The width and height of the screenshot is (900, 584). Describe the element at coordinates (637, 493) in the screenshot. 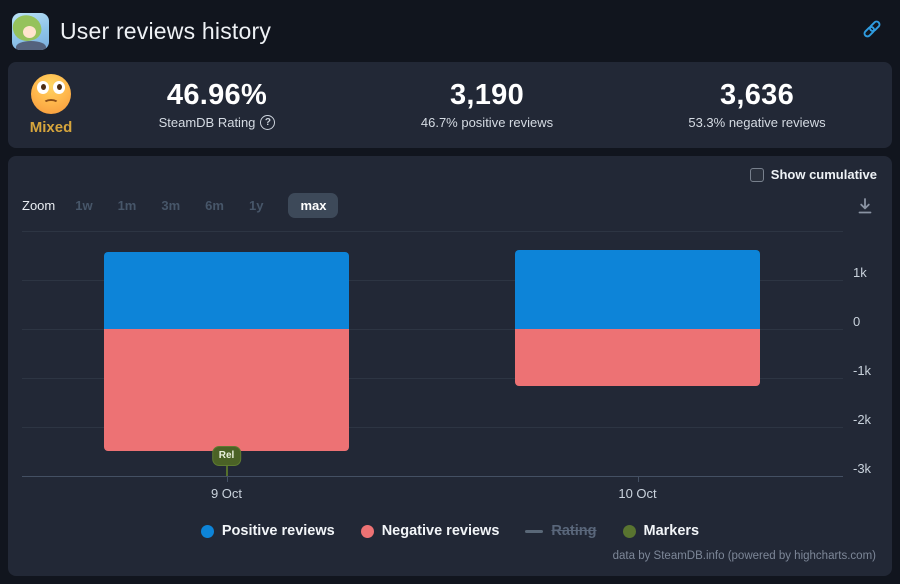

I see `x-axis-label: 10 Oct` at that location.